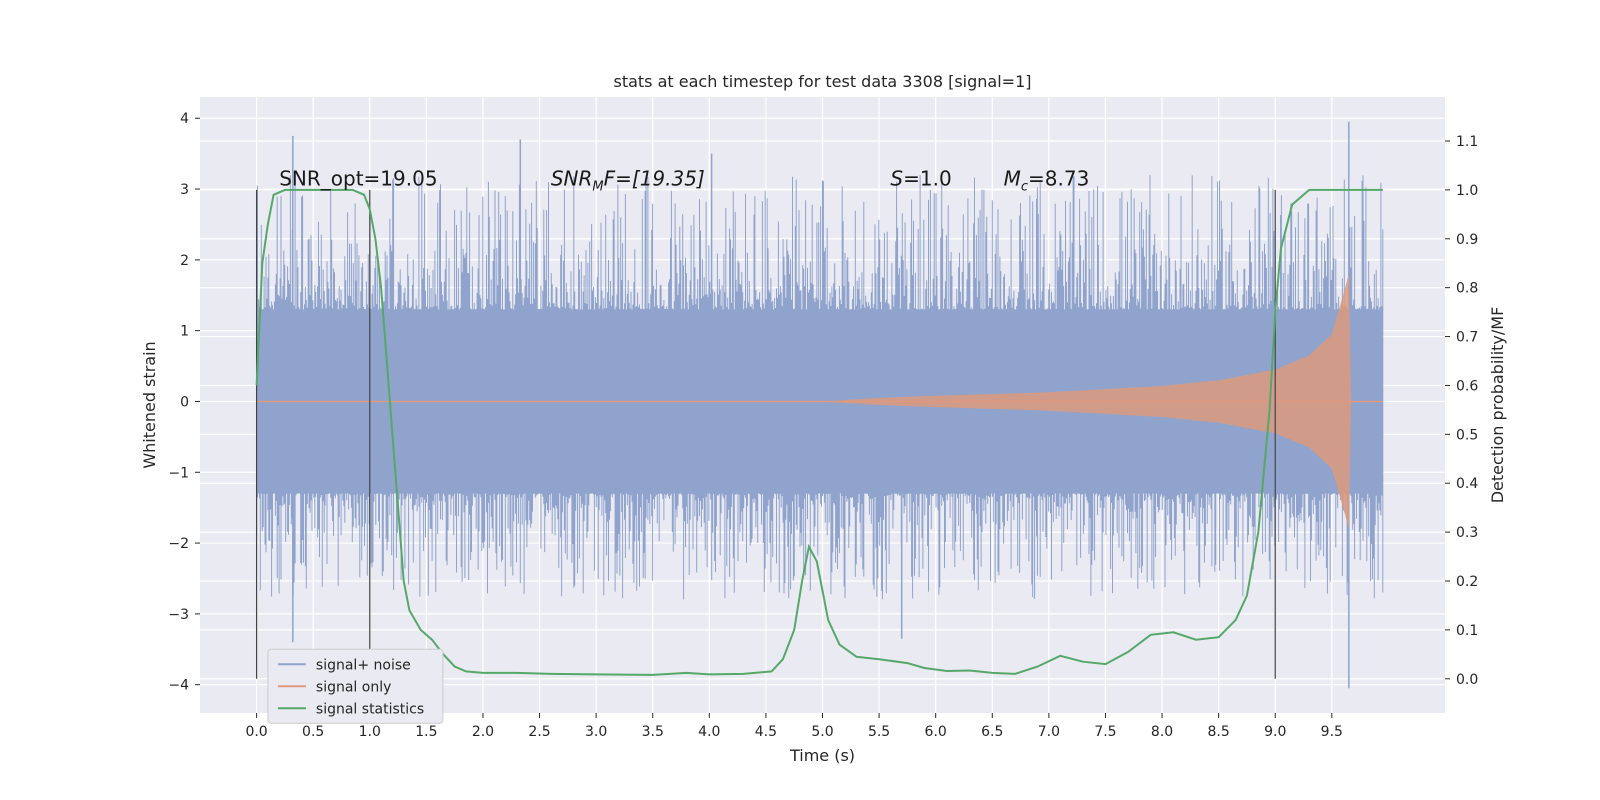 This screenshot has height=800, width=1600. I want to click on y2-tick-label: 0.3, so click(1467, 533).